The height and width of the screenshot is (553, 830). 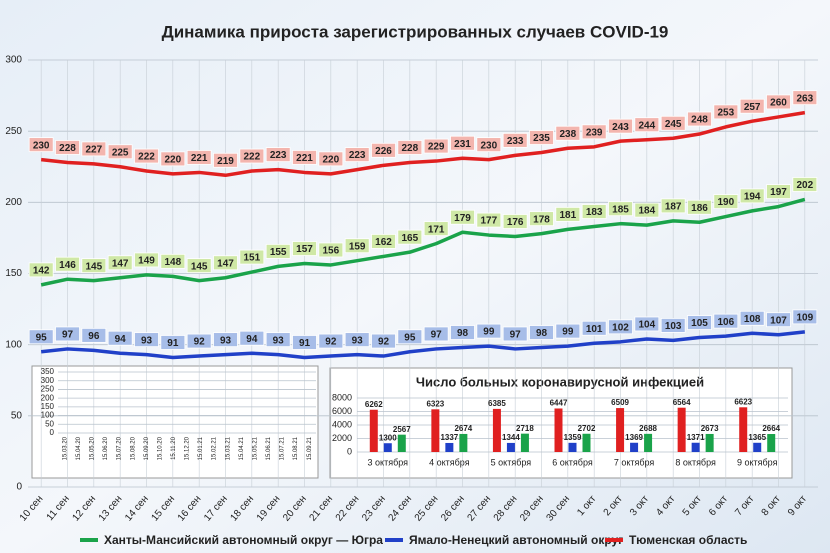 I want to click on value-label: 6262, so click(x=374, y=404).